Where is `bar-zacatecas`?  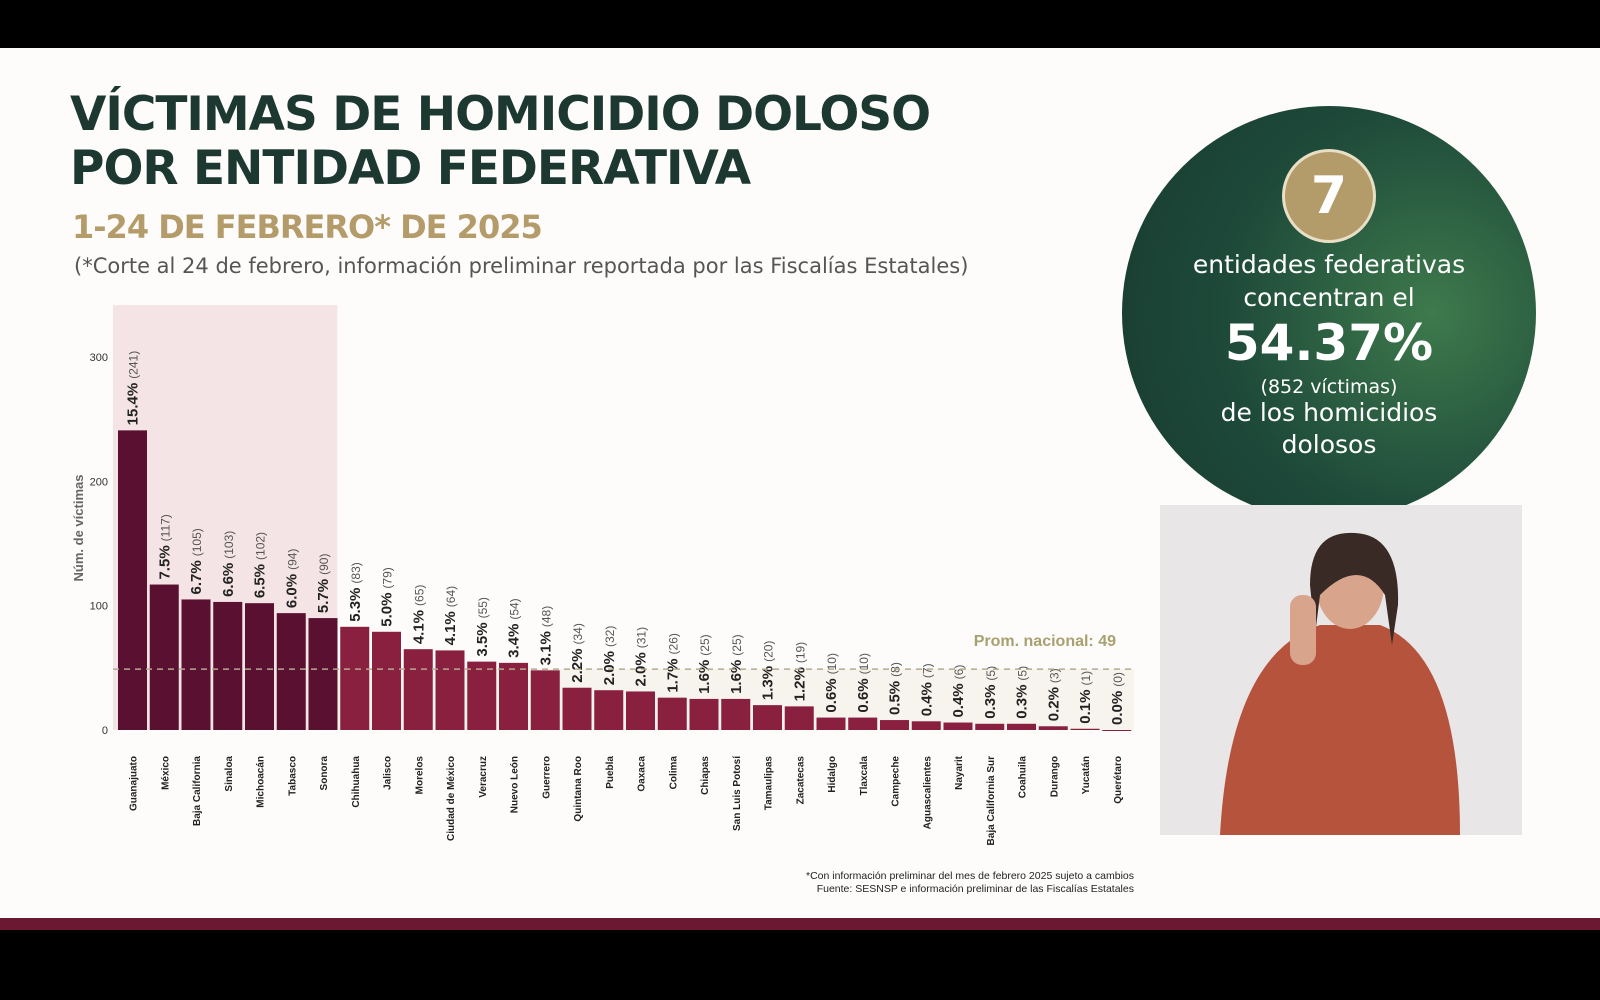 bar-zacatecas is located at coordinates (799, 718).